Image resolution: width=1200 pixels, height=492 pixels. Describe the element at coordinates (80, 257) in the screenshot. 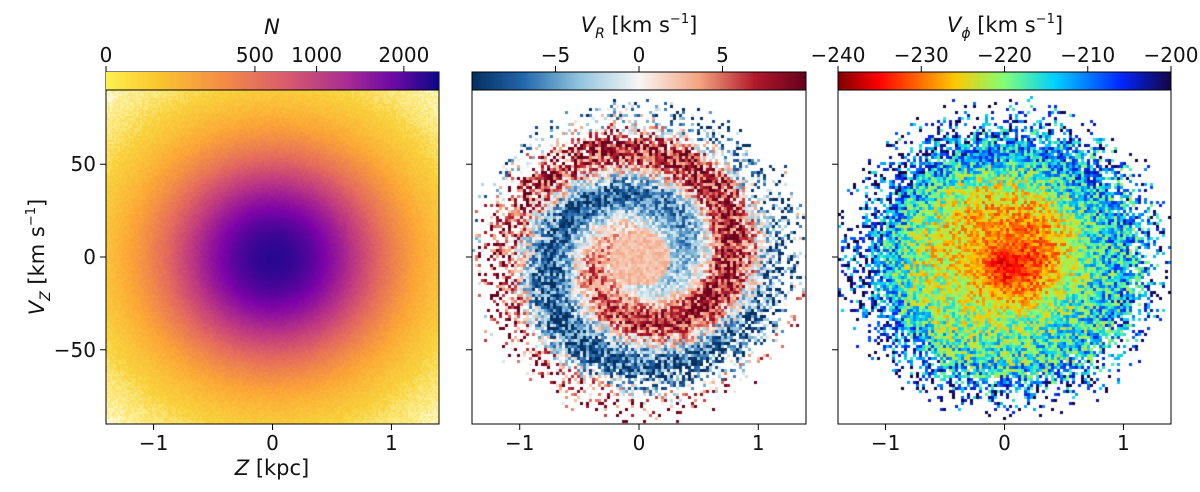

I see `density-y-ticks: −50 0 50` at that location.